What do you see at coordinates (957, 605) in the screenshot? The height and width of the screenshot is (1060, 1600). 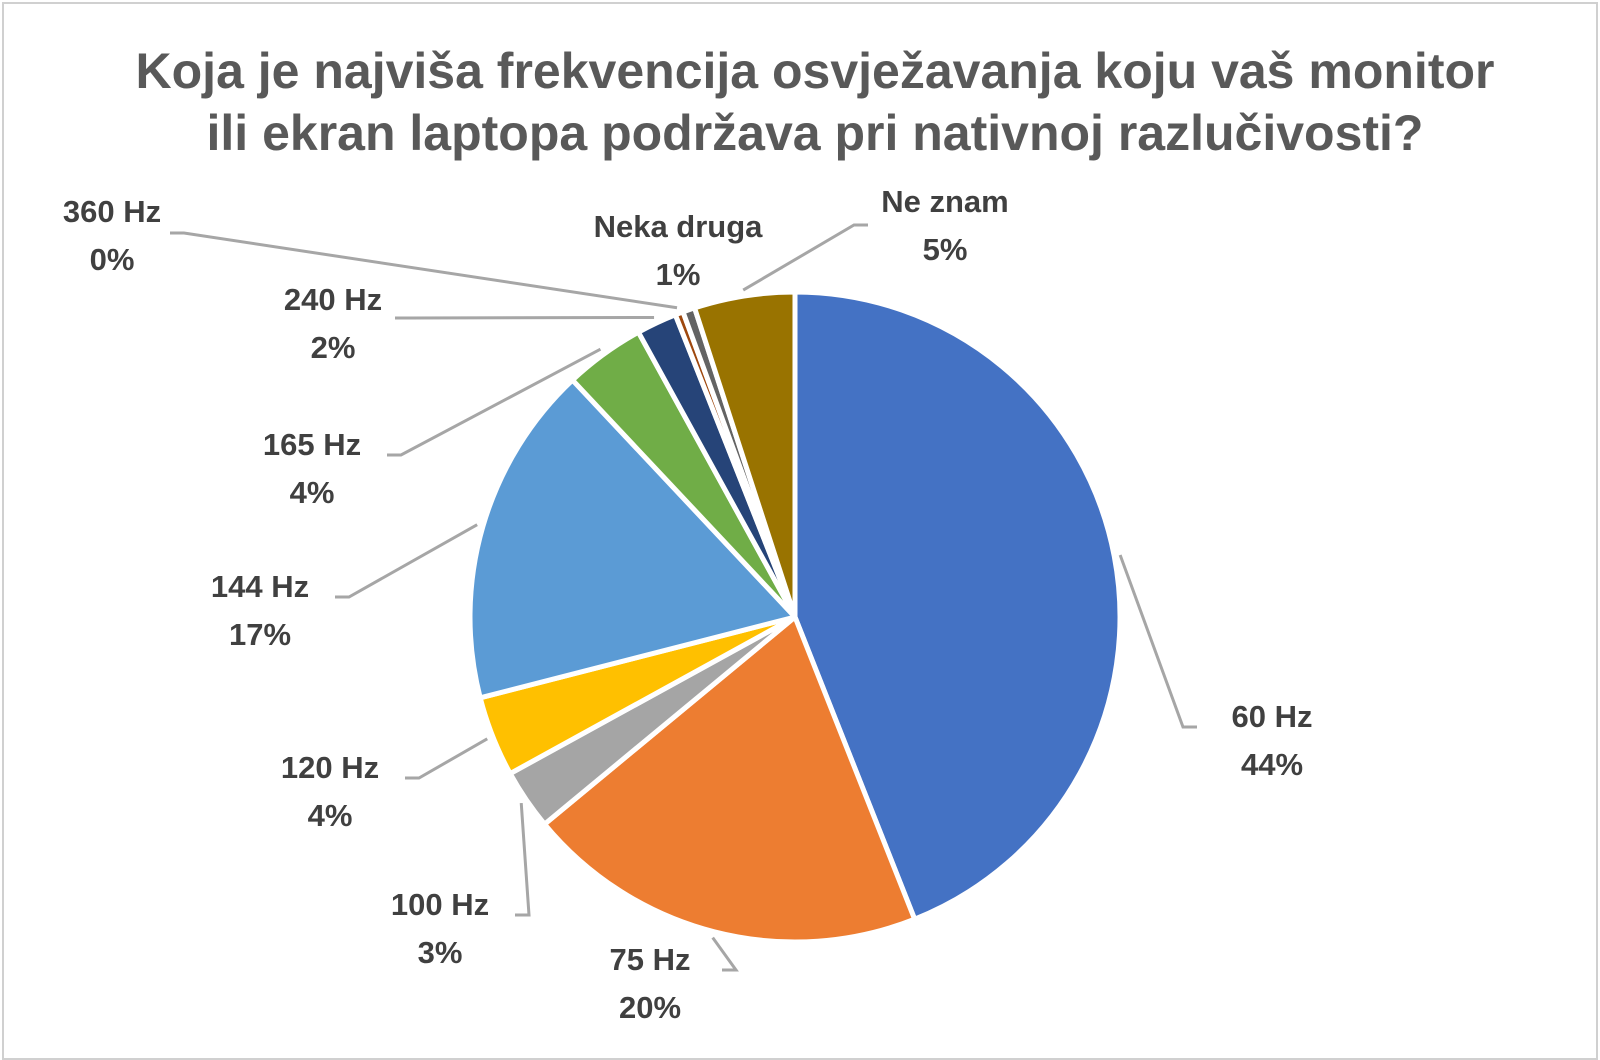 I see `pie-slice-60-hz` at bounding box center [957, 605].